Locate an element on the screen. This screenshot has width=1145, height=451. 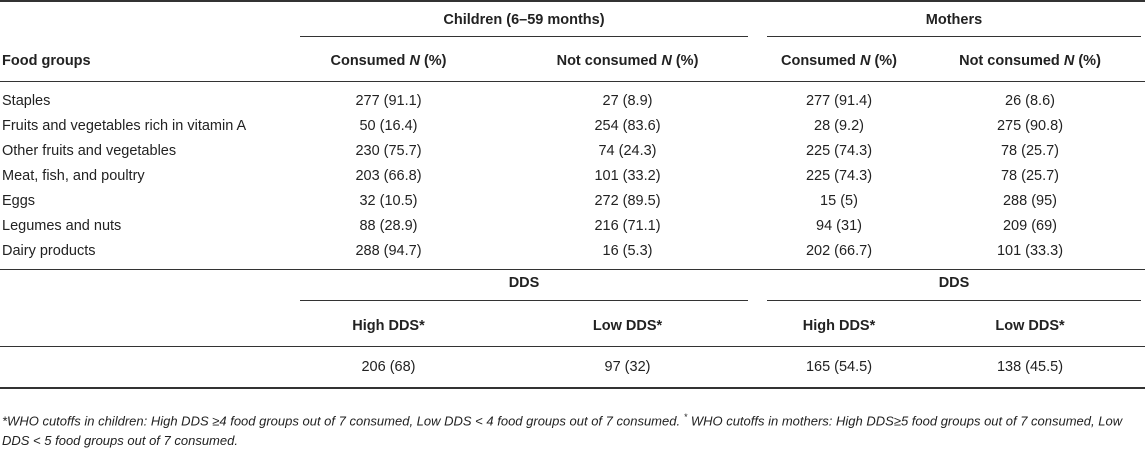
mothers-high-dds-header: High DDS* is located at coordinates (839, 326).